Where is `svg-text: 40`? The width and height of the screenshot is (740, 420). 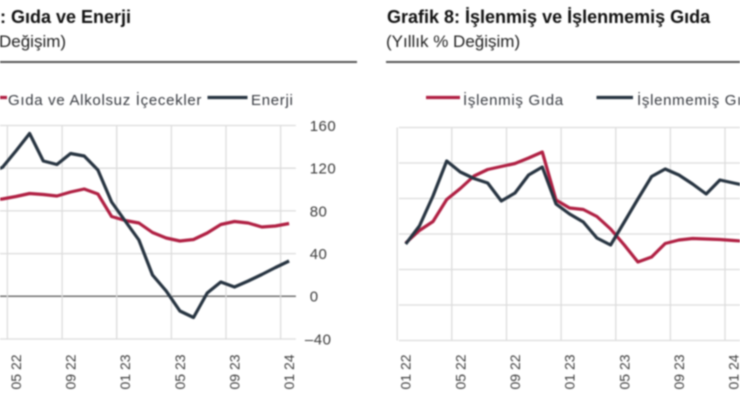 svg-text: 40 is located at coordinates (319, 254).